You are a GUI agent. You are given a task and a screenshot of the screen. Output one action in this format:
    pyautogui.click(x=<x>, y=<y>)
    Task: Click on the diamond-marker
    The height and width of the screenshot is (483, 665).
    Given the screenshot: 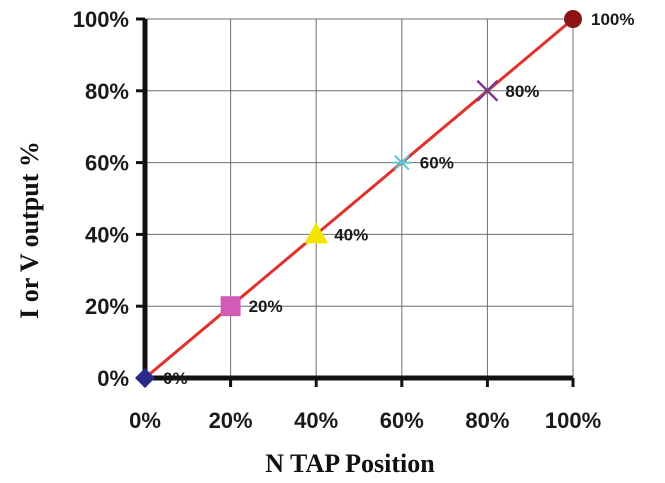 What is the action you would take?
    pyautogui.click(x=145, y=378)
    